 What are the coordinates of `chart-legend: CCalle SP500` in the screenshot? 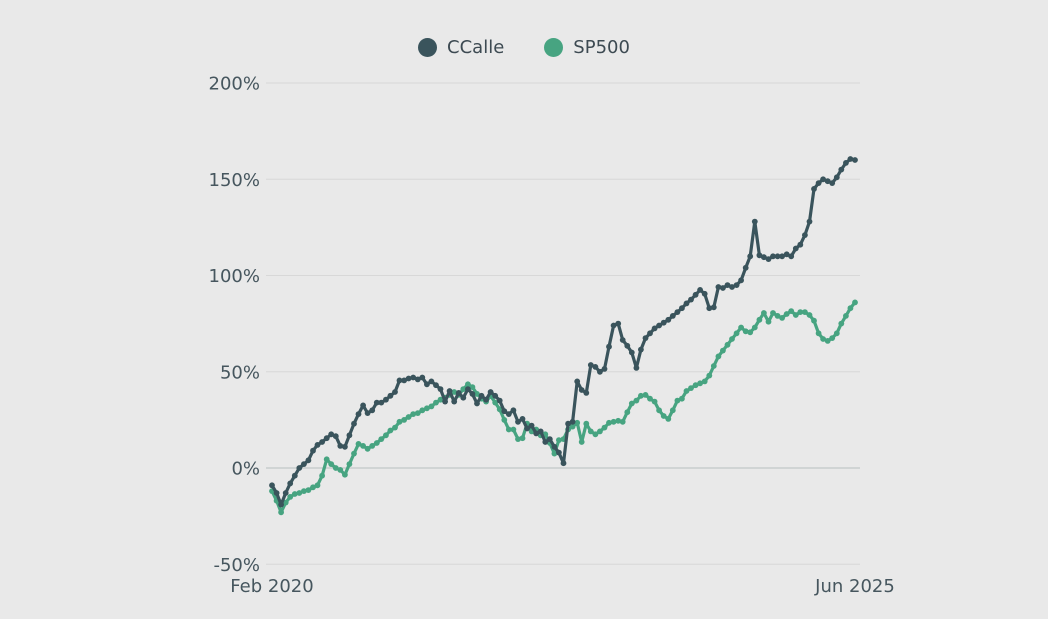 It's located at (524, 47).